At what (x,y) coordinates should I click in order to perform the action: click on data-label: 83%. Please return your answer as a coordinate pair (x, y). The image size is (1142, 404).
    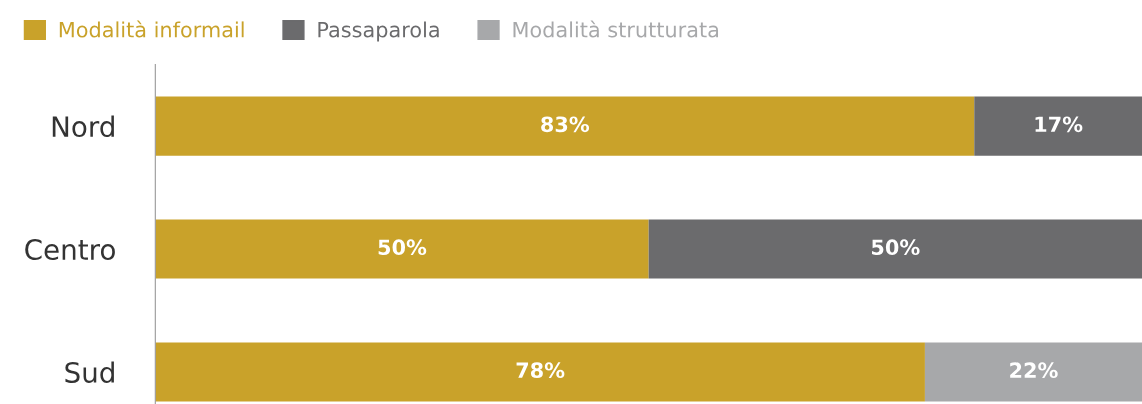
    Looking at the image, I should click on (565, 124).